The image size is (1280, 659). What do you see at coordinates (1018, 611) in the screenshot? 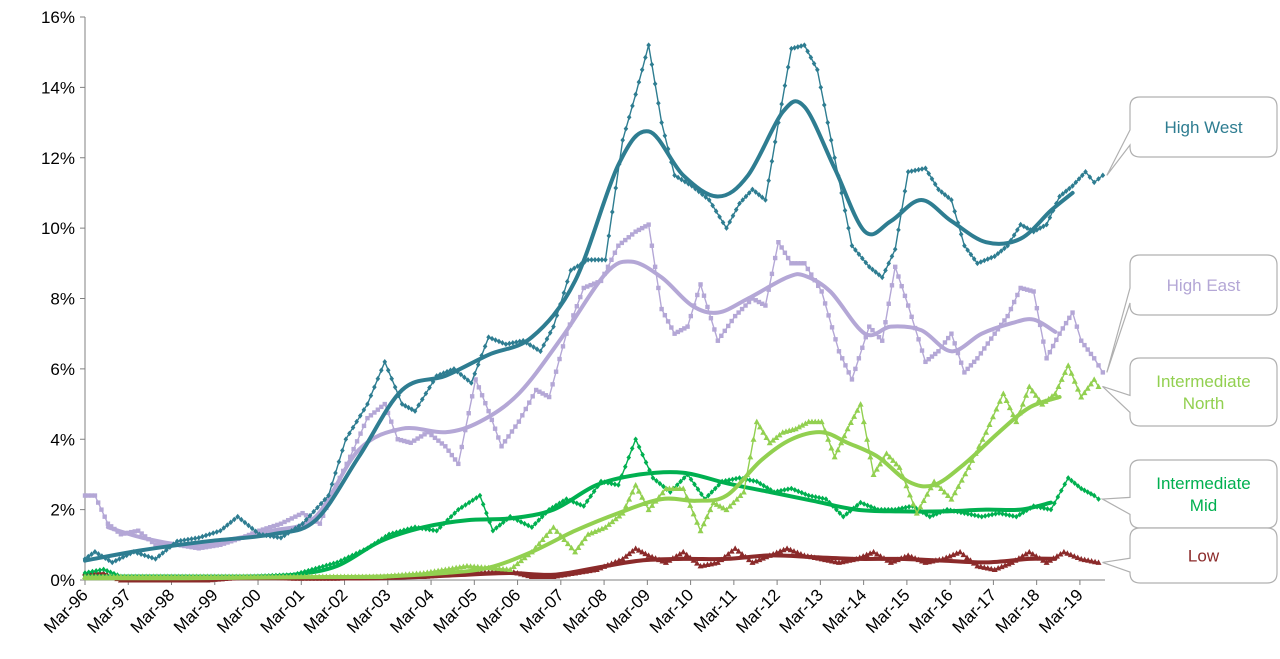
I see `x-tick-label: Mar-18` at bounding box center [1018, 611].